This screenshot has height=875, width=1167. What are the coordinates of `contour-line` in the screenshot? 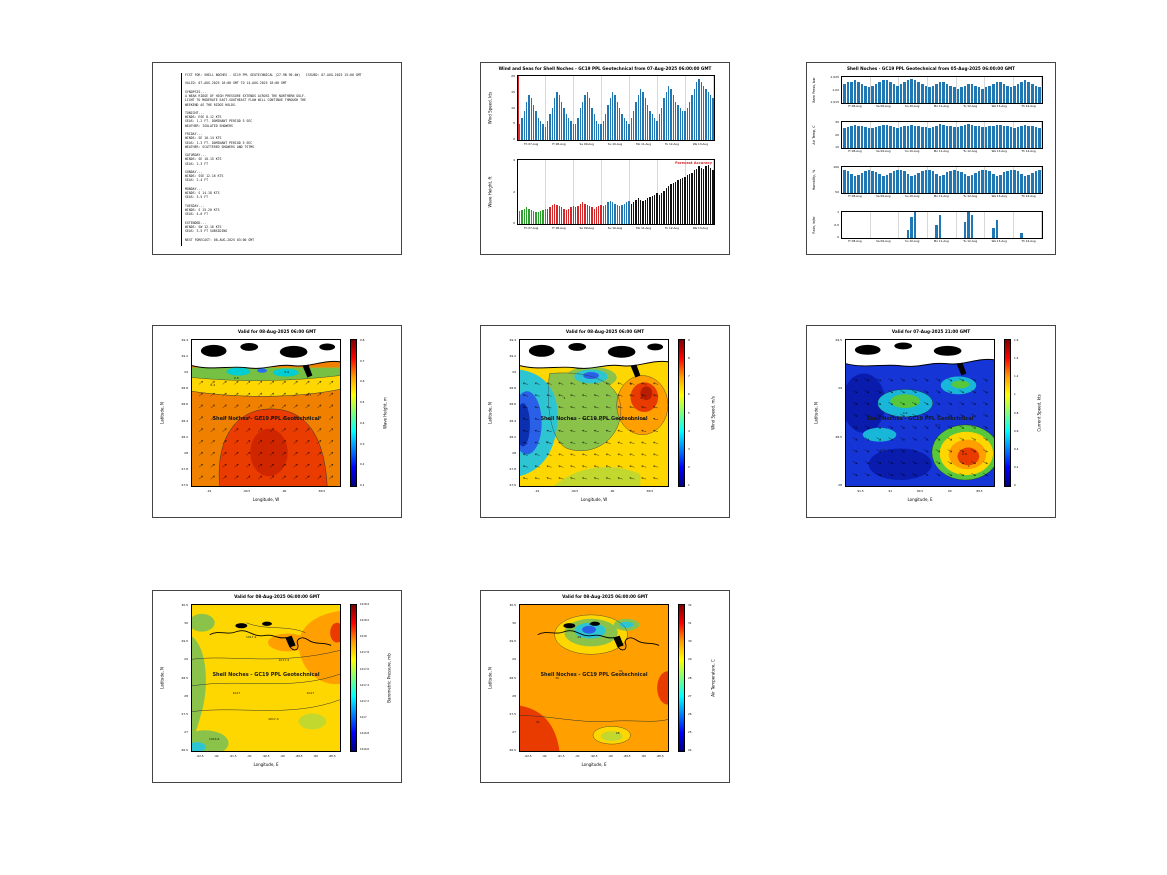 It's located at (273, 447).